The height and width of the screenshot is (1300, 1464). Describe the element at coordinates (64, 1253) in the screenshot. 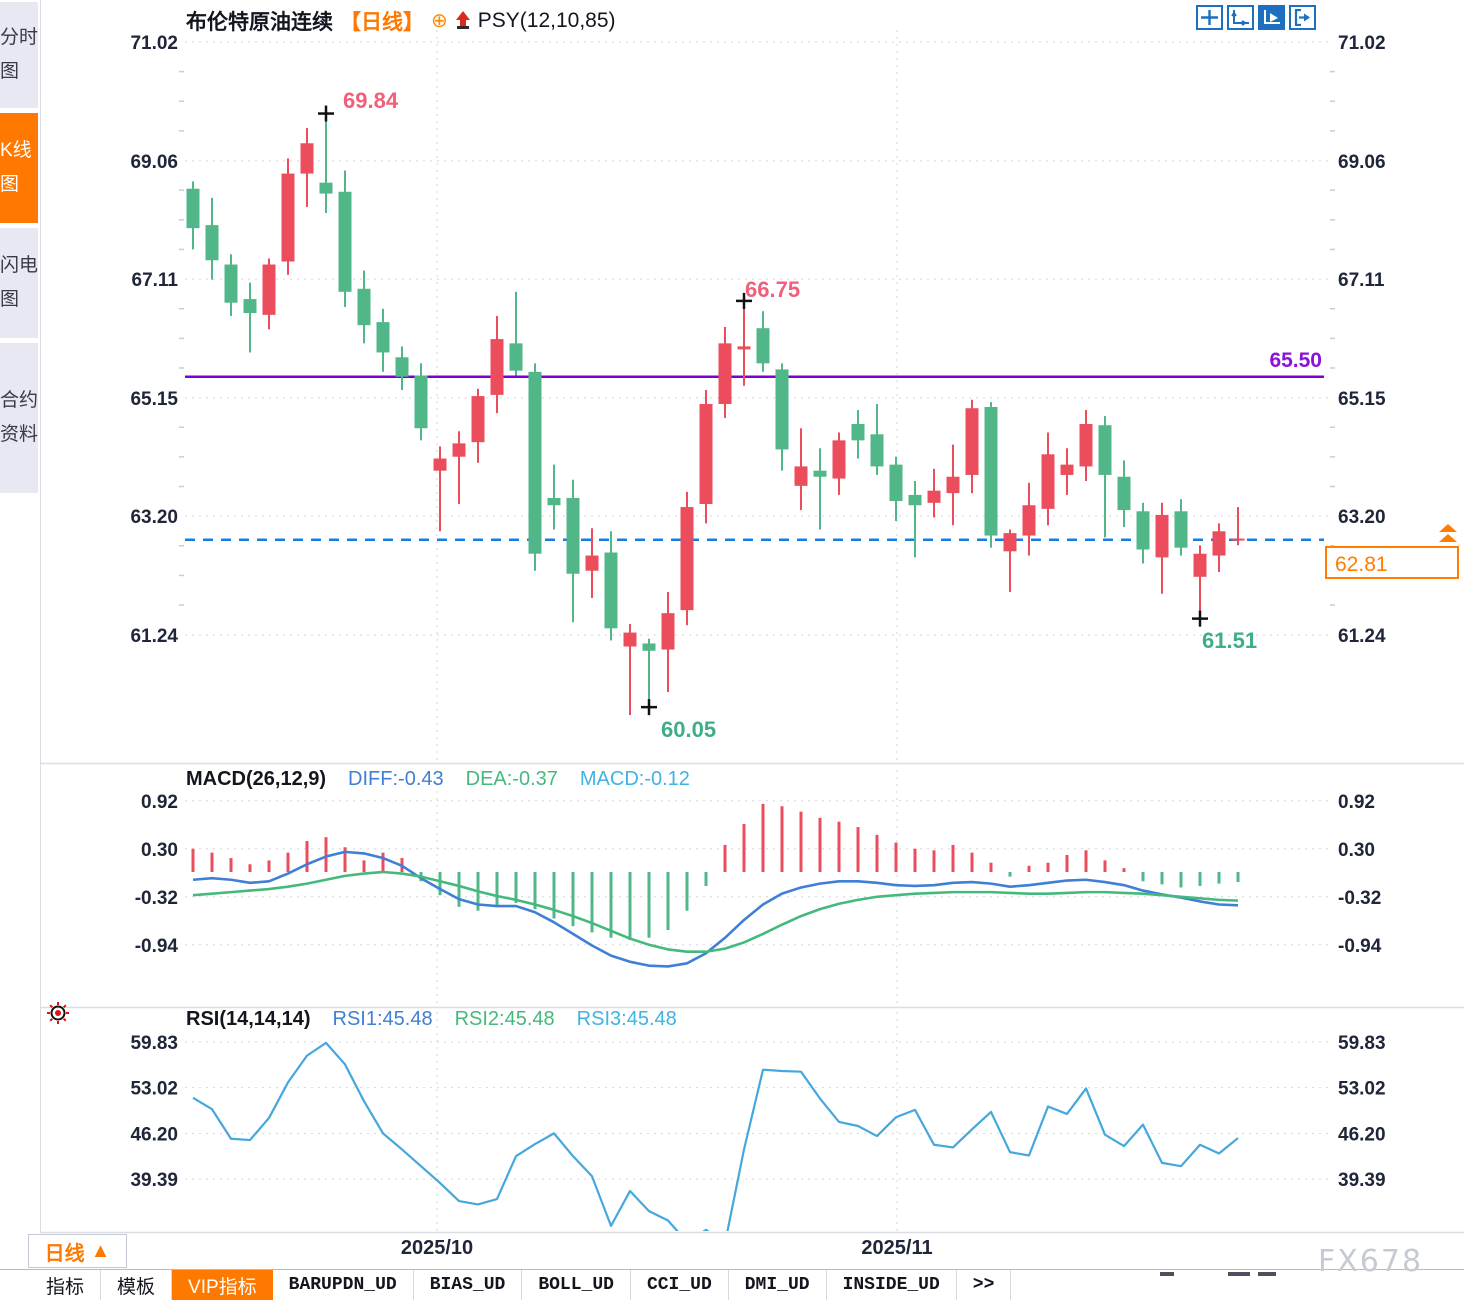

I see `period-label: 日线` at that location.